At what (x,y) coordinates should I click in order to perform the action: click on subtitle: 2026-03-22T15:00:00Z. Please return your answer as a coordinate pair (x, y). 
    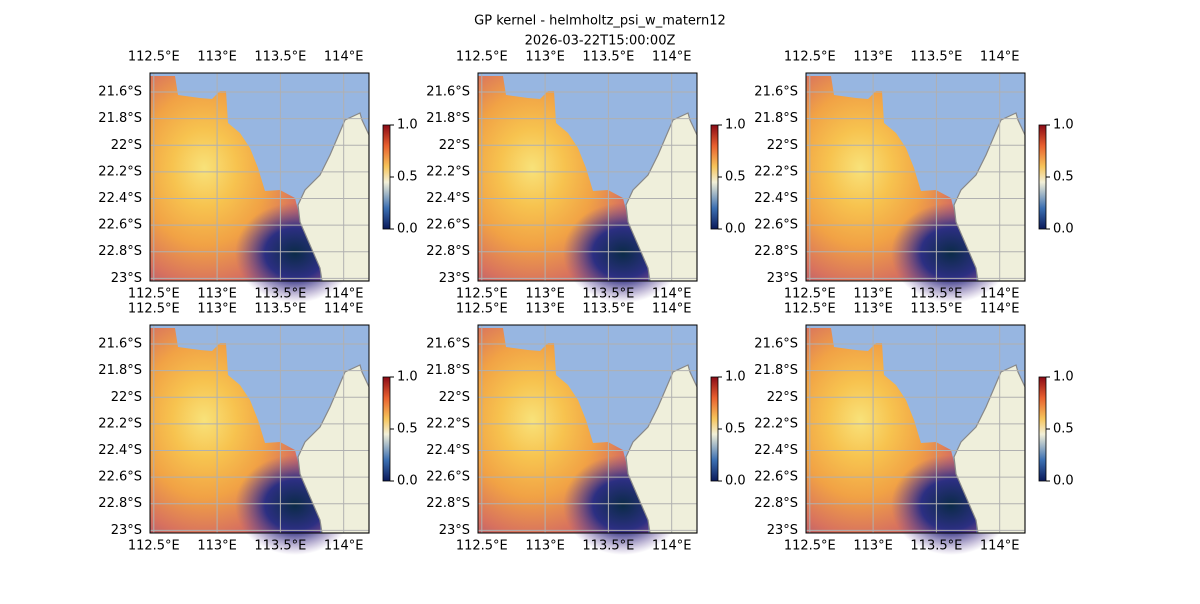
    Looking at the image, I should click on (600, 41).